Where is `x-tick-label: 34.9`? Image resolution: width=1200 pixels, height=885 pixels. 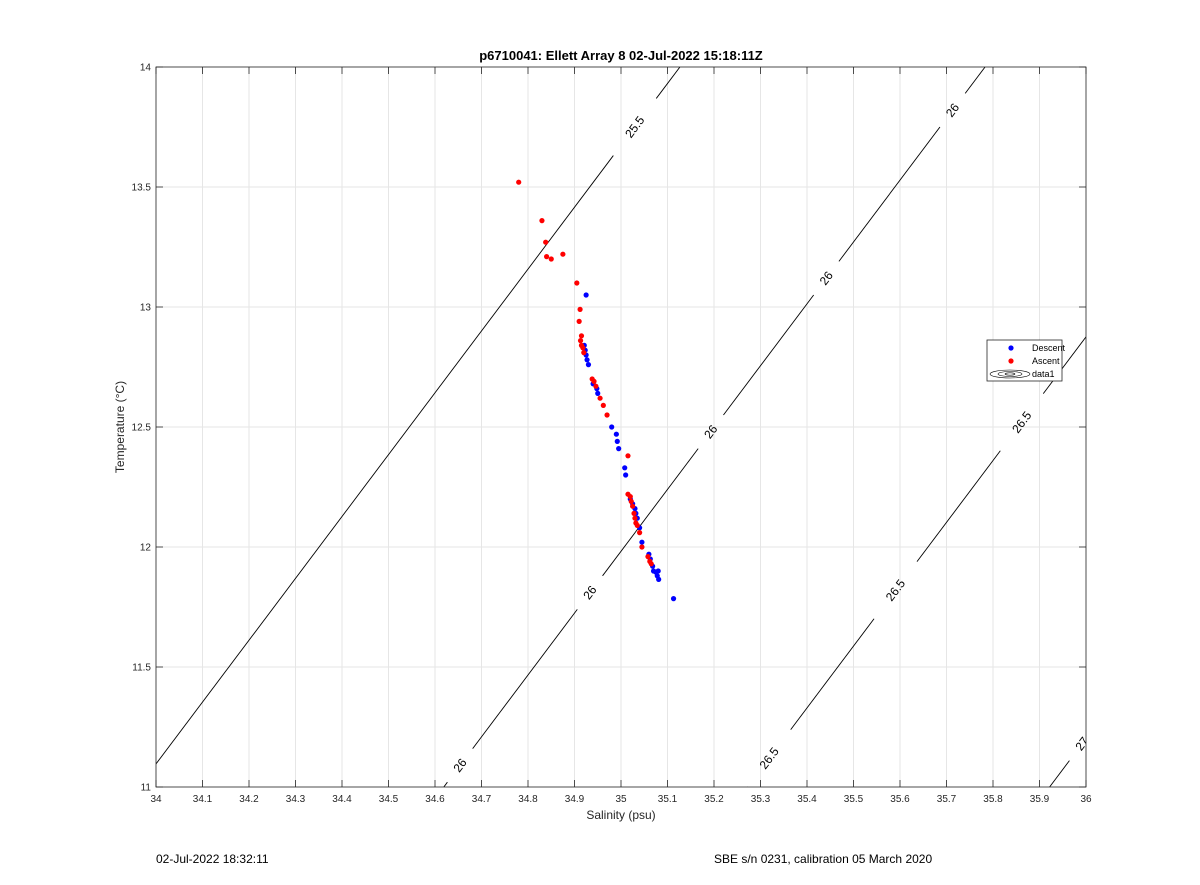
x-tick-label: 34.9 is located at coordinates (575, 799).